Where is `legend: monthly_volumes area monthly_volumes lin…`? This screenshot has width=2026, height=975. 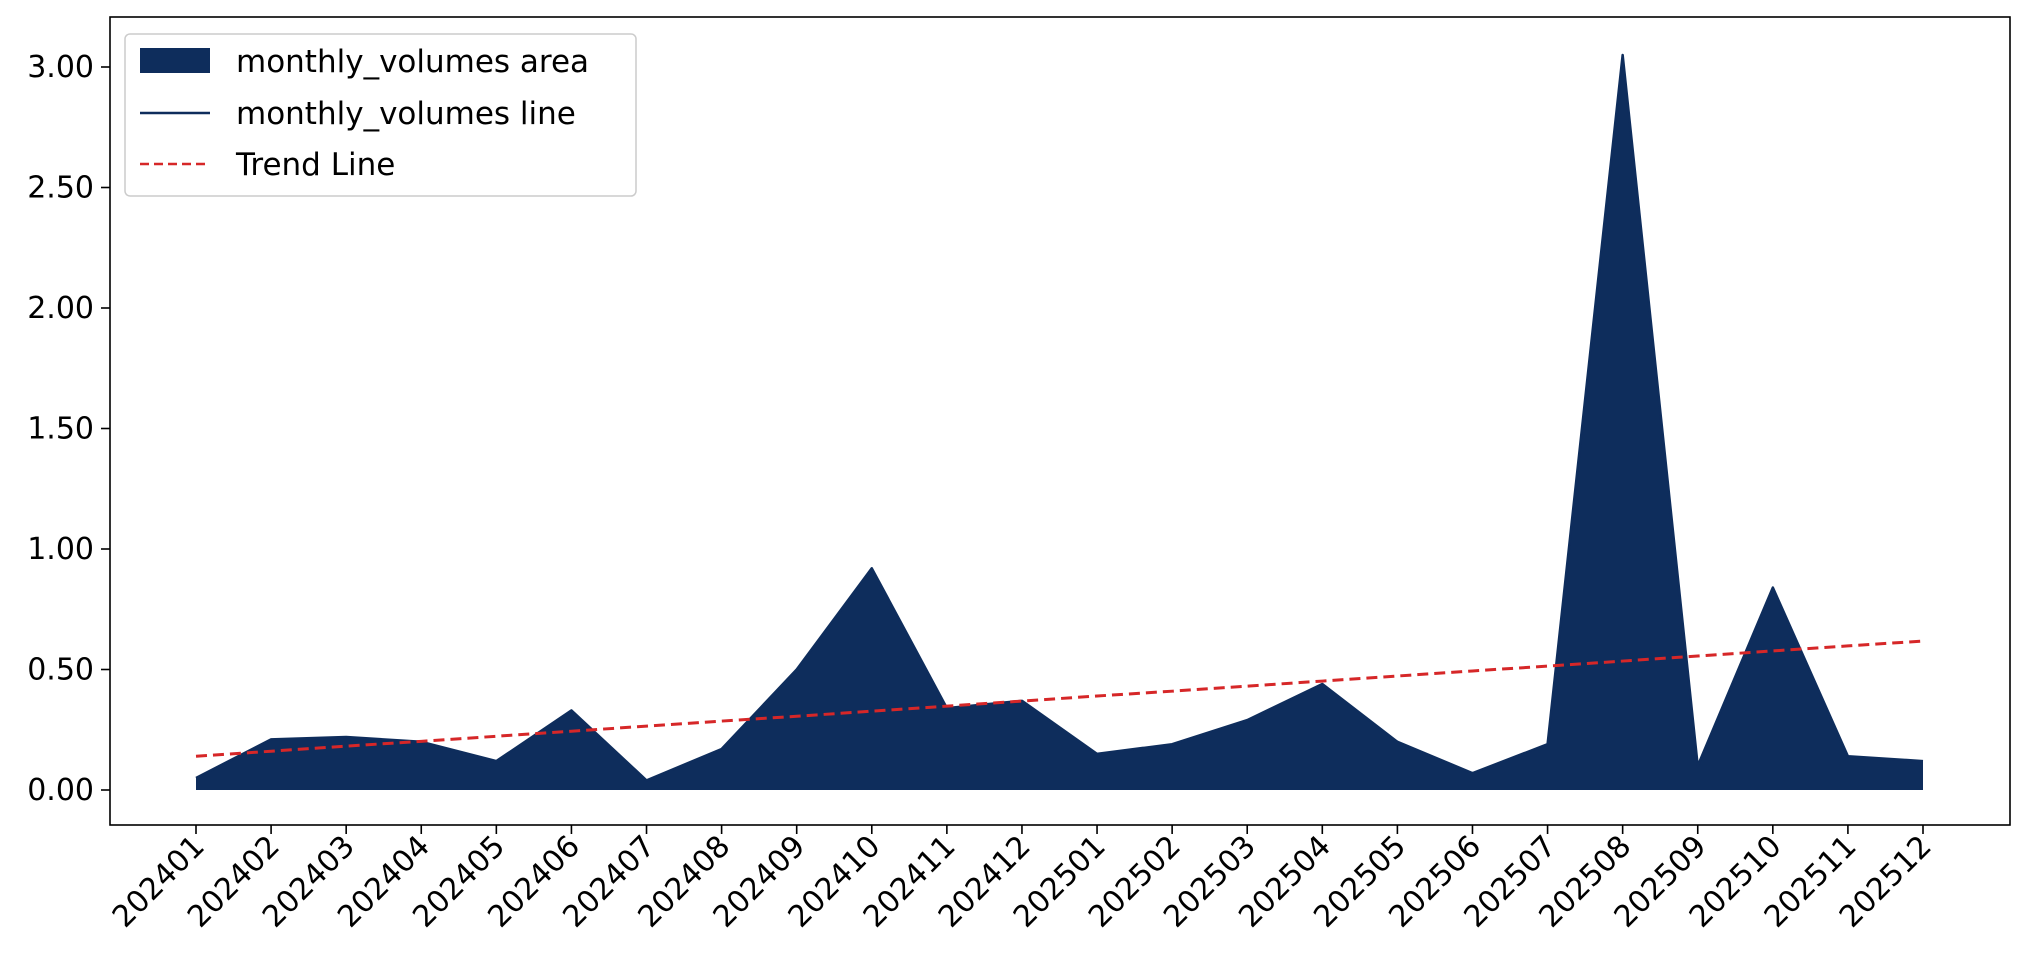
legend: monthly_volumes area monthly_volumes lin… is located at coordinates (380, 115).